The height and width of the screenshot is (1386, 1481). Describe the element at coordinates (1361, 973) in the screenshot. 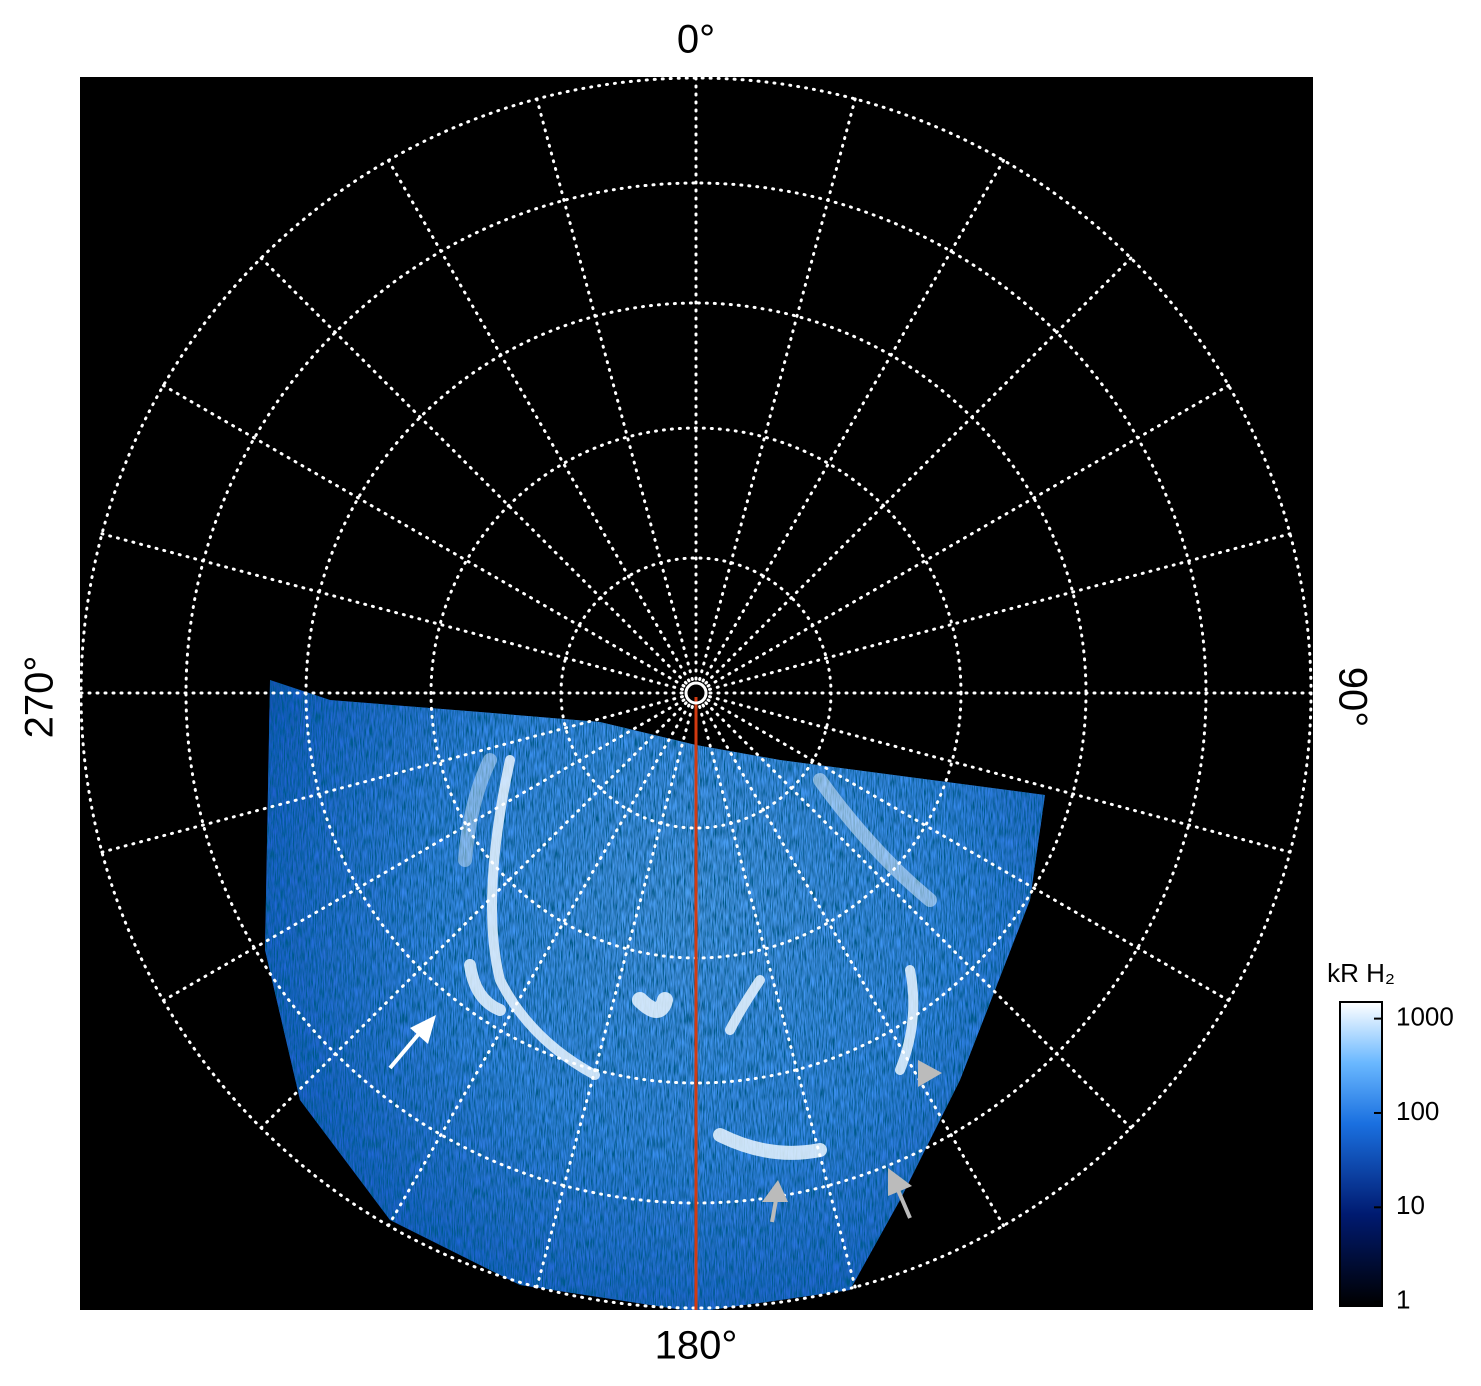

I see `colorbar-title: kR H₂` at that location.